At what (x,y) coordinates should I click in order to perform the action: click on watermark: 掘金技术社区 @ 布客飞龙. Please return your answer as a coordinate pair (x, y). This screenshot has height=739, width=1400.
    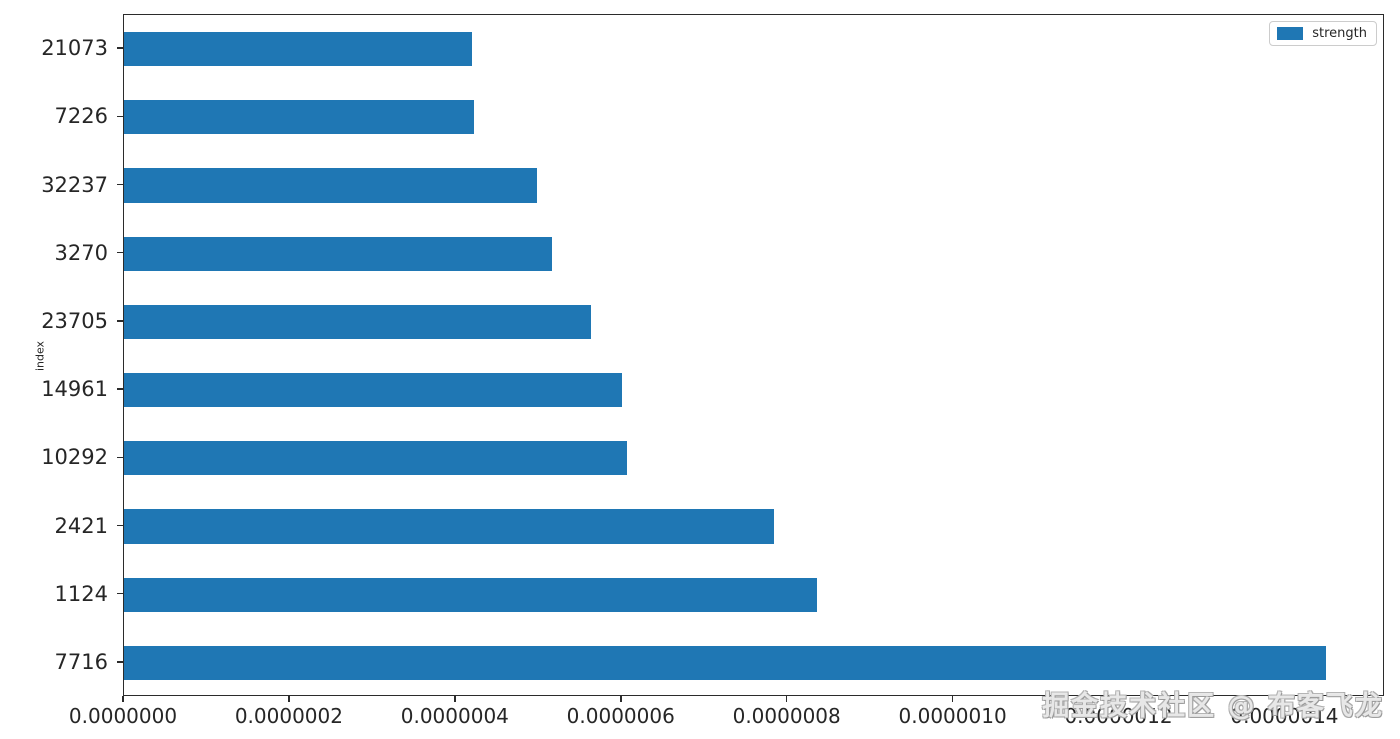
    Looking at the image, I should click on (1213, 706).